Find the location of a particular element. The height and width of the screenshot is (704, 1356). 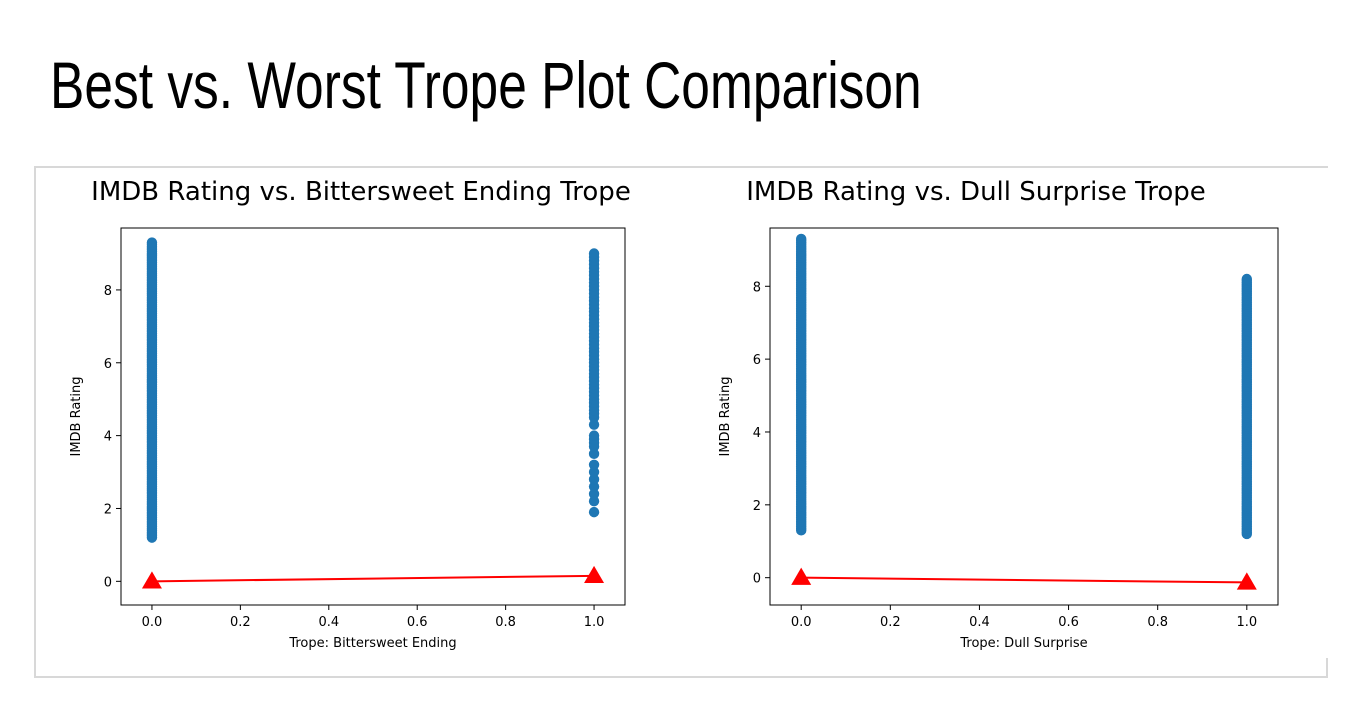

chart-0-y-tick-label: 4 is located at coordinates (108, 437).